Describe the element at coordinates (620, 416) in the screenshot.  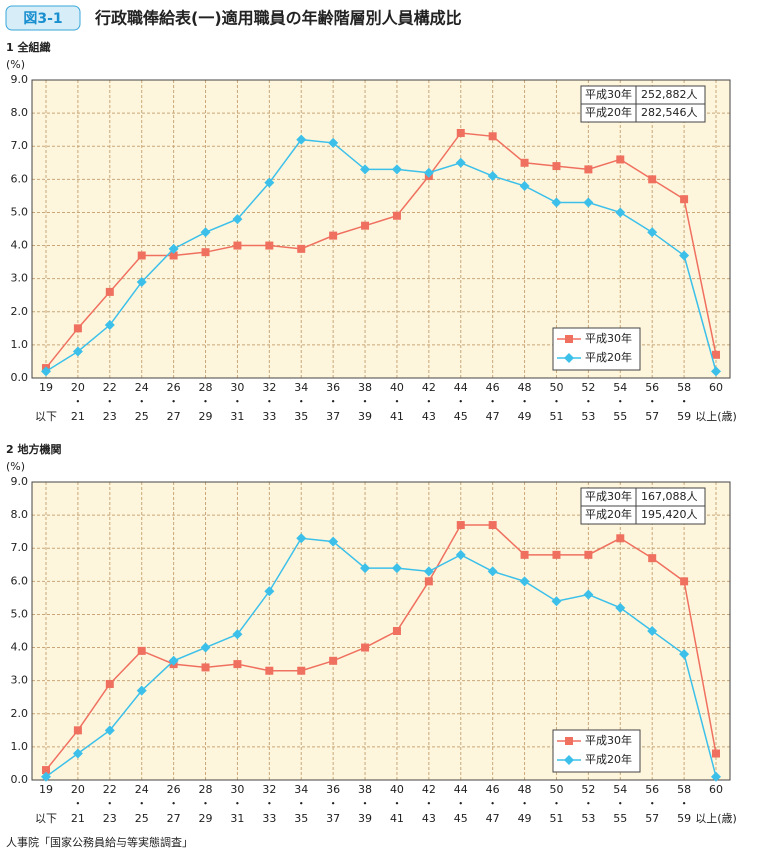
I see `x-tick-label: 55` at that location.